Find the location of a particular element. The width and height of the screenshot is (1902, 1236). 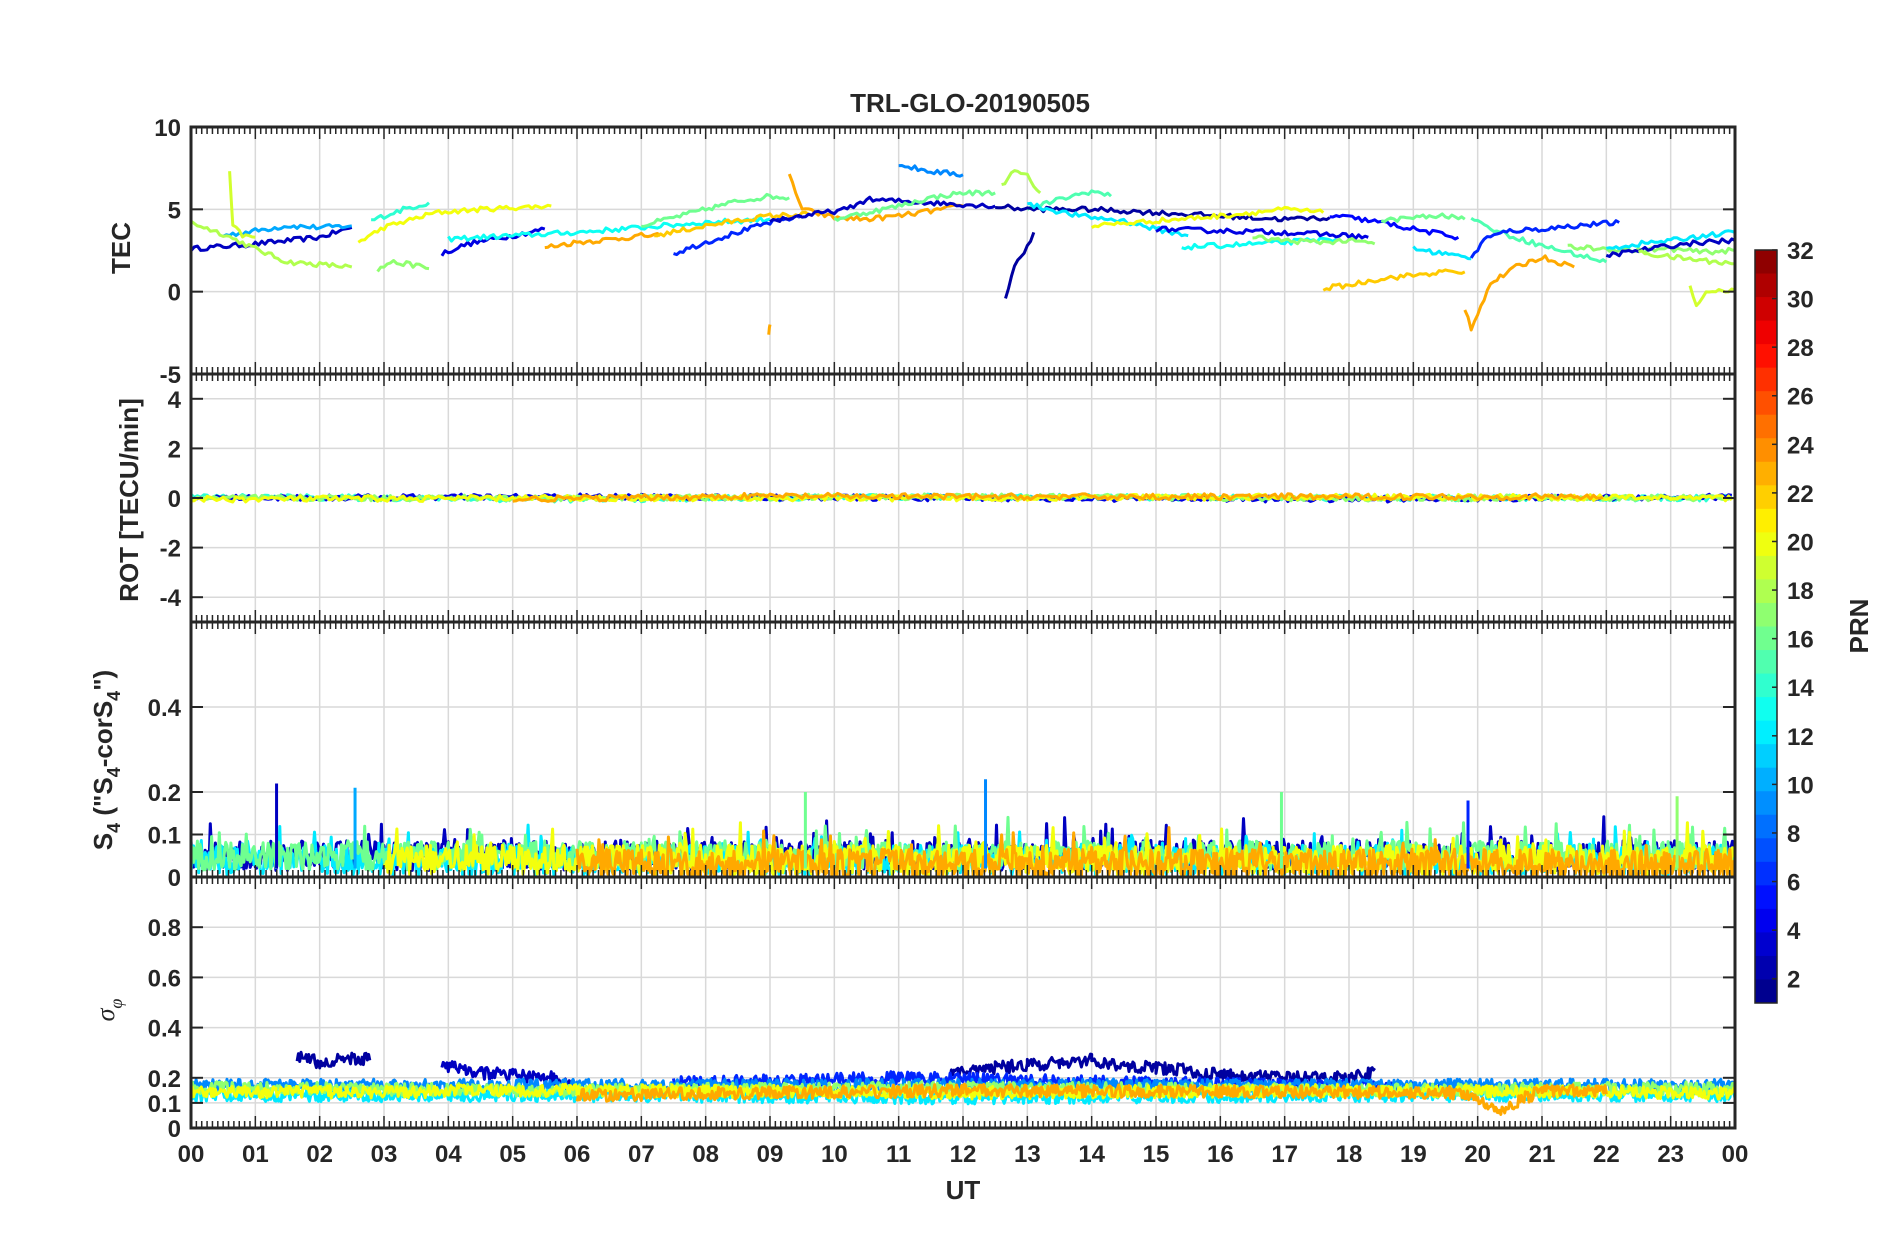

y-tick-label: 10 is located at coordinates (167, 128).